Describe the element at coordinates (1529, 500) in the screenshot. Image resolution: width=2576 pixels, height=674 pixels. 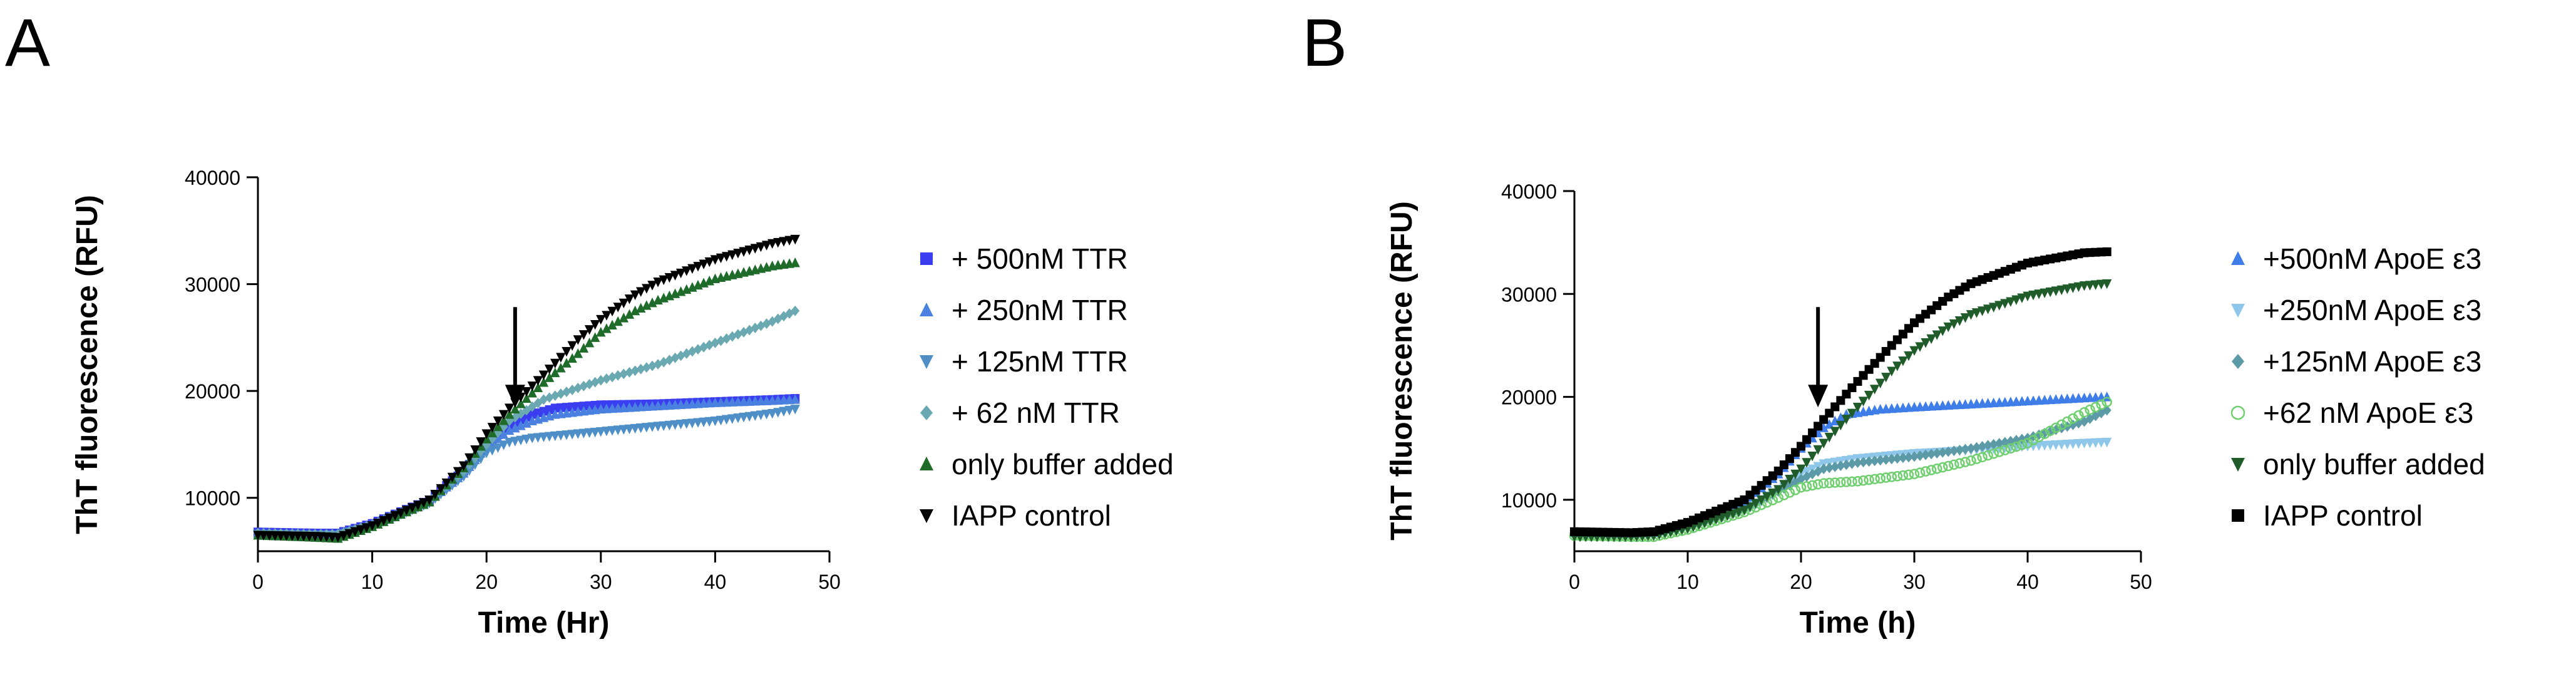
I see `chart-b-y-tick-label: 10000` at that location.